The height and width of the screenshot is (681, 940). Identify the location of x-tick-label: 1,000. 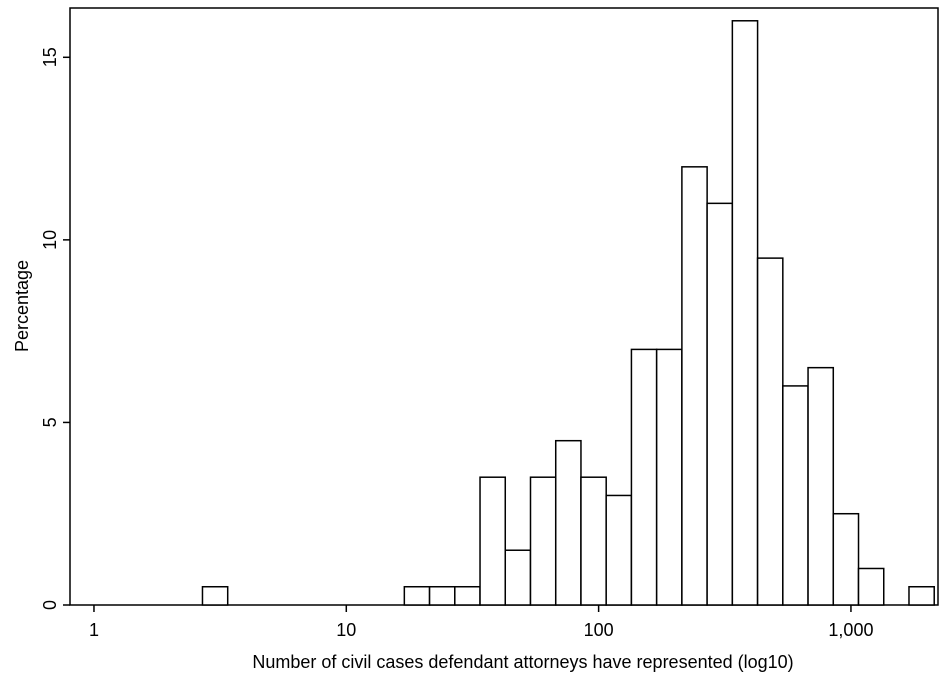
(850, 630).